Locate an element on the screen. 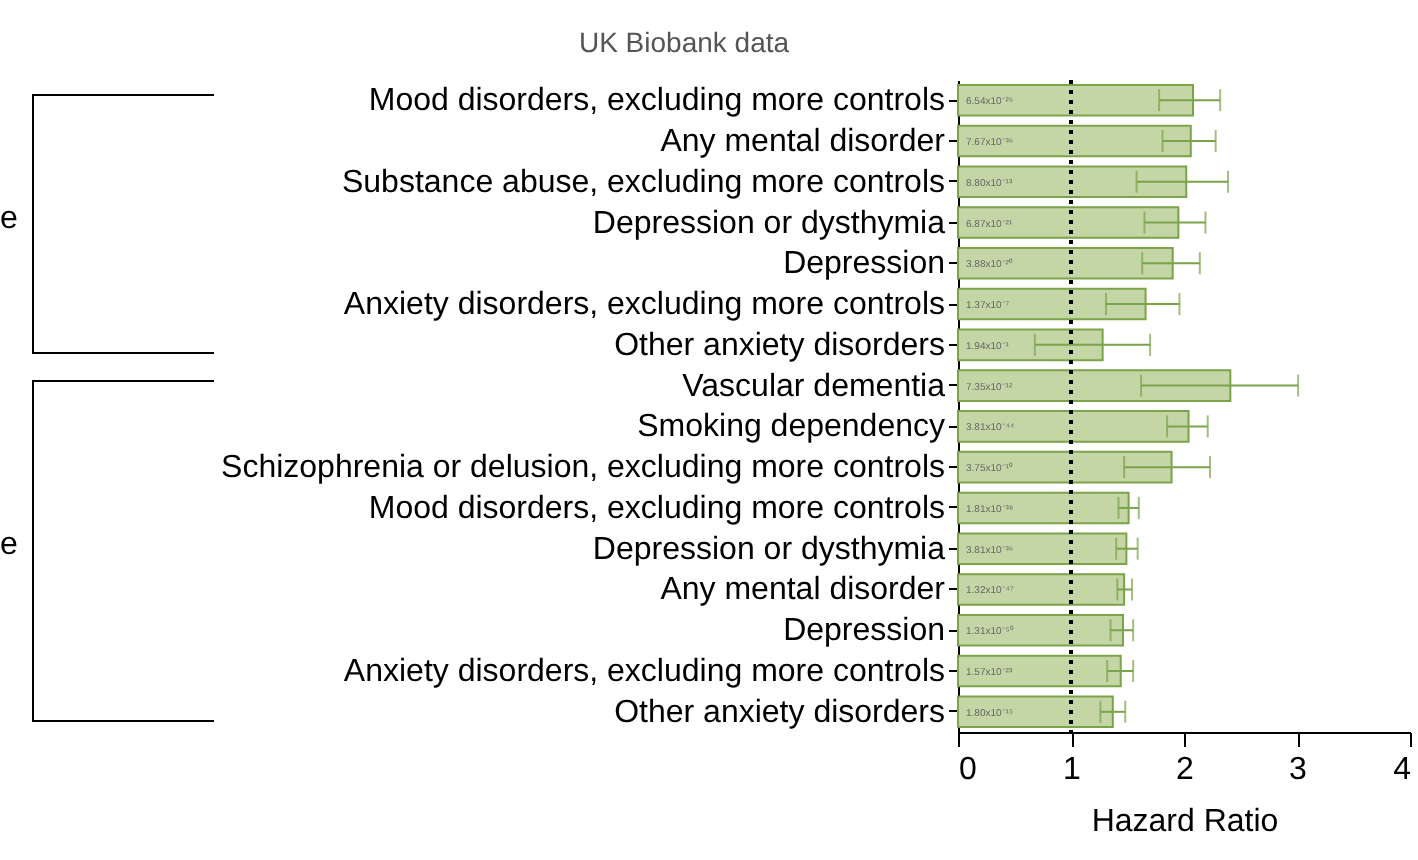 The width and height of the screenshot is (1418, 860). x-tick-label: 3 is located at coordinates (1298, 770).